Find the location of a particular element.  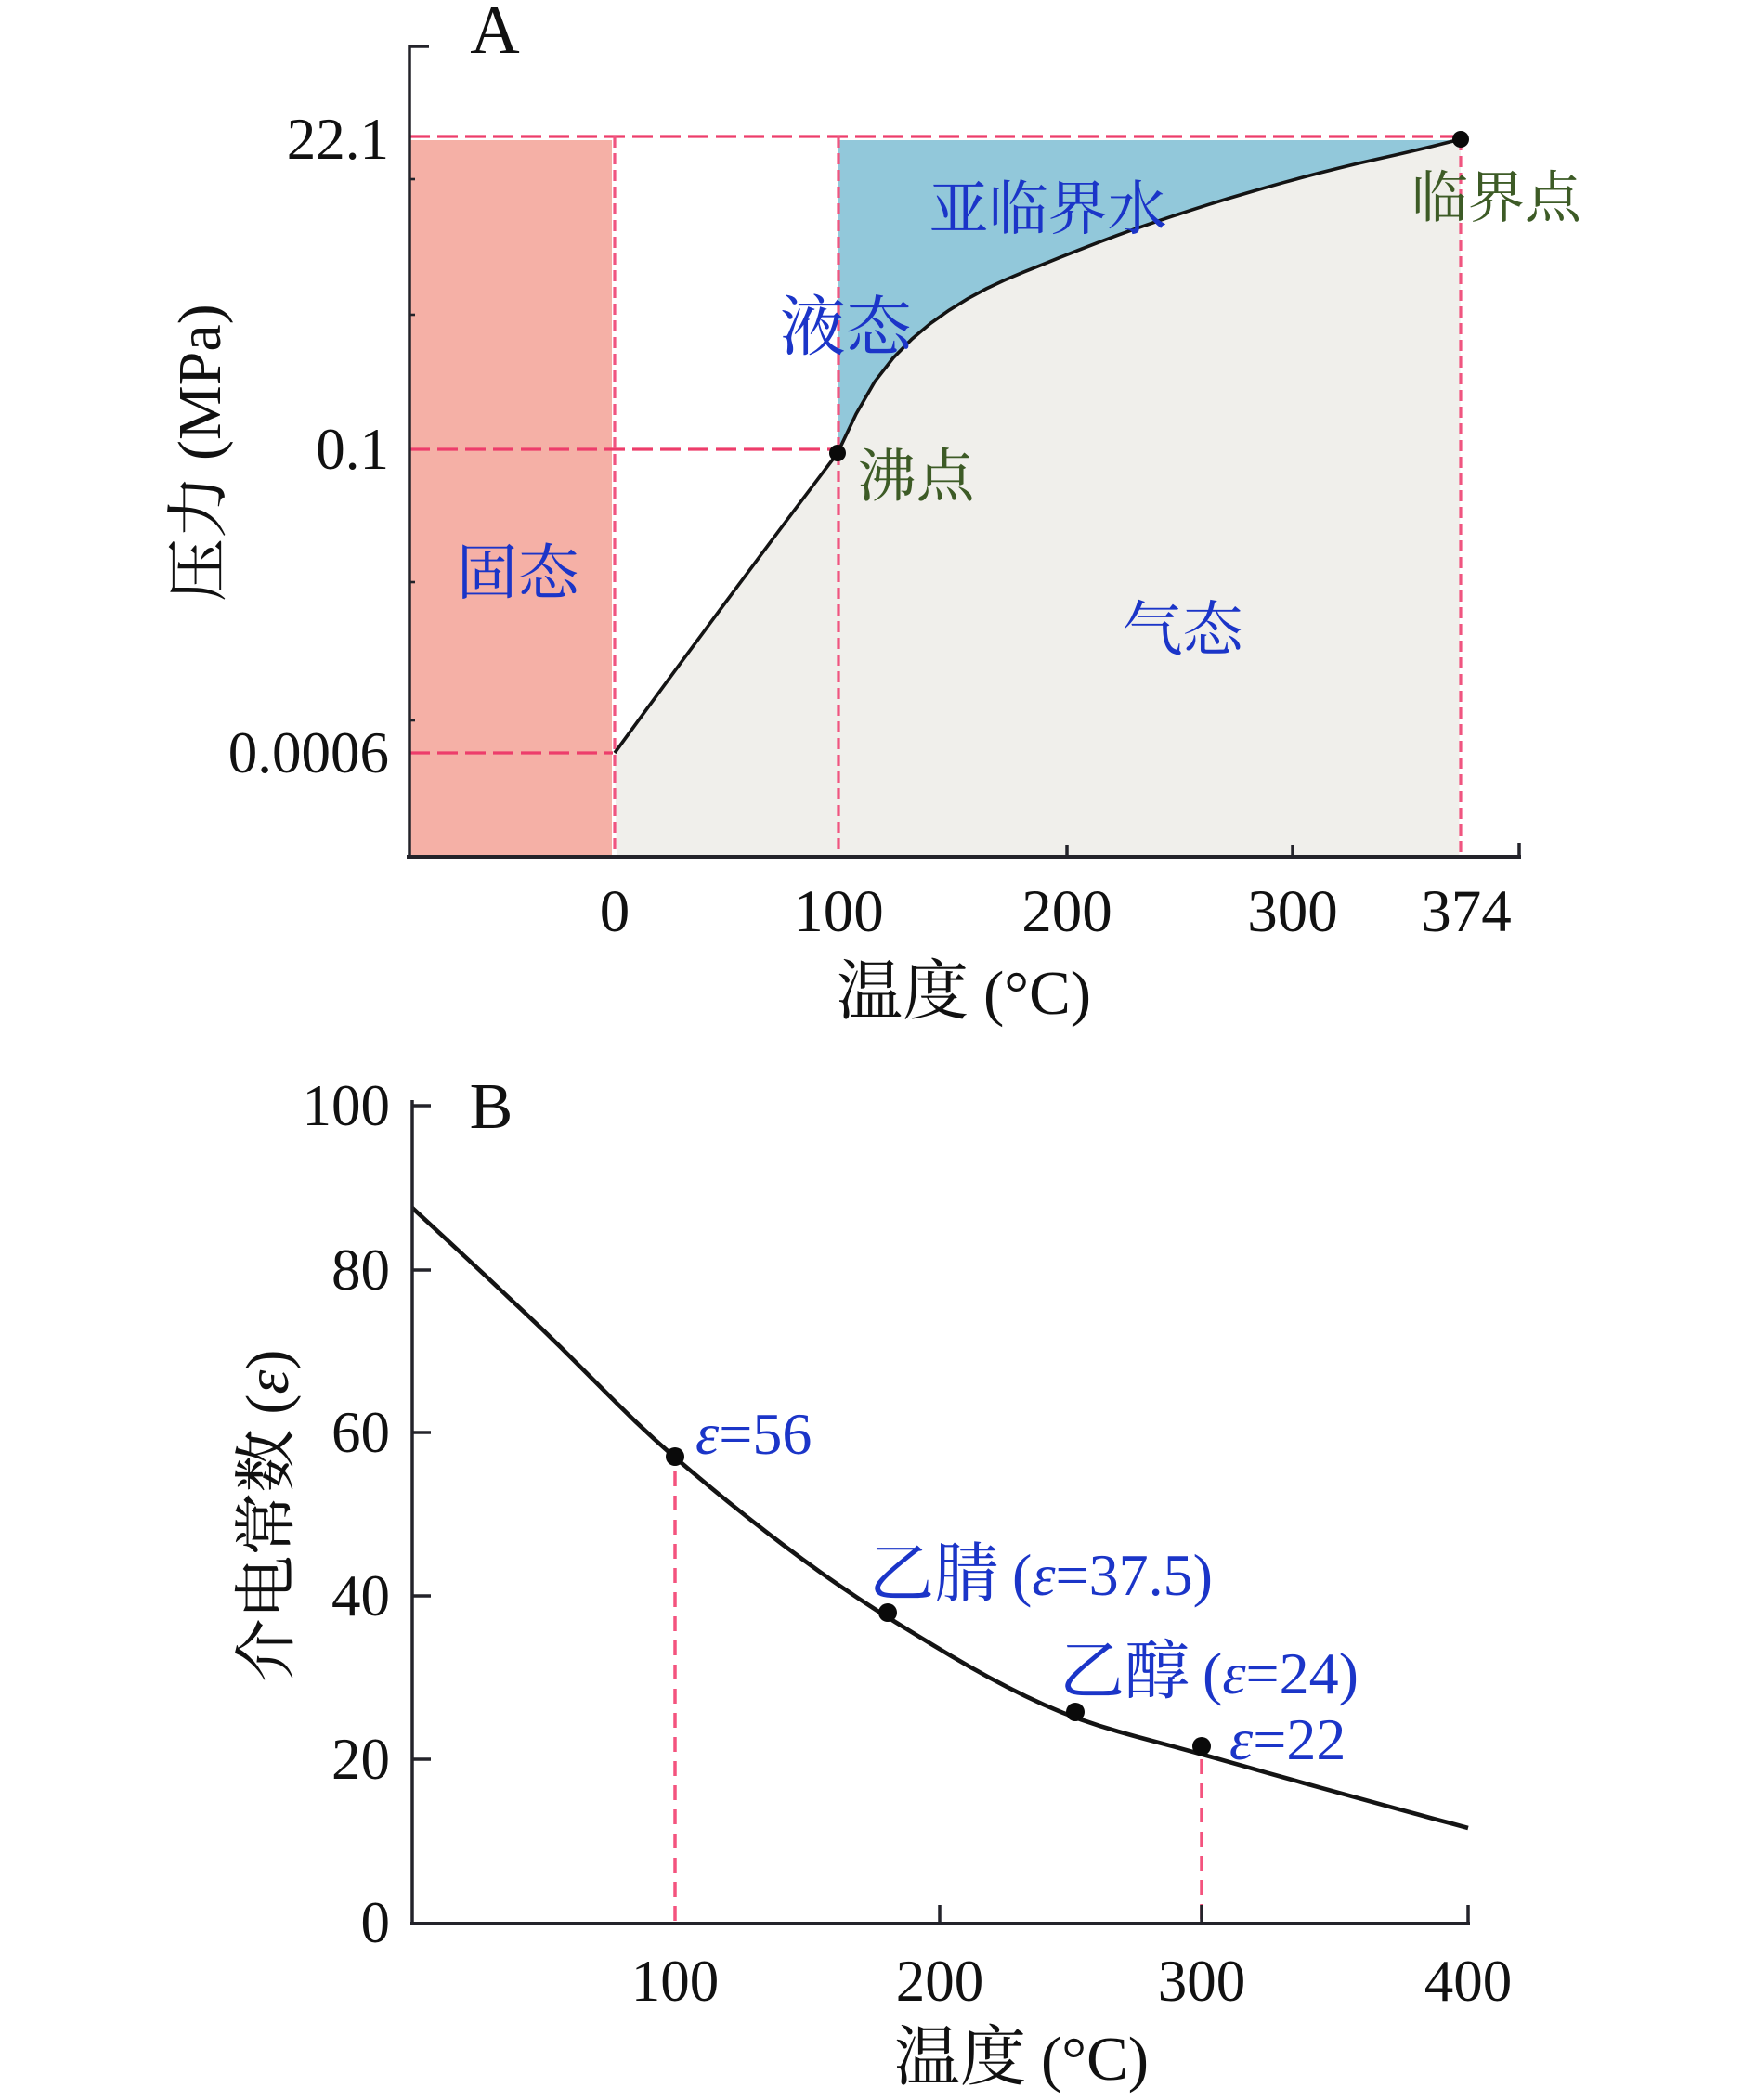

svg-text: ε=56 is located at coordinates (754, 1434).